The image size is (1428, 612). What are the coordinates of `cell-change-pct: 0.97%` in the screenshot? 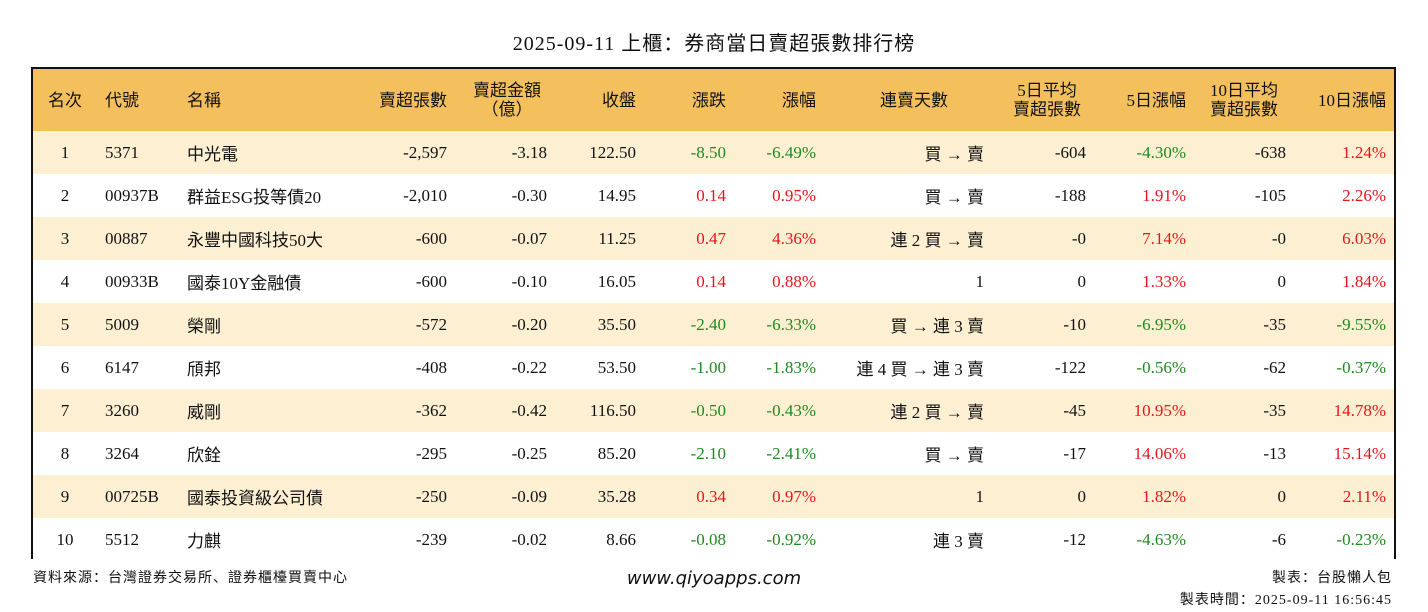 It's located at (794, 496).